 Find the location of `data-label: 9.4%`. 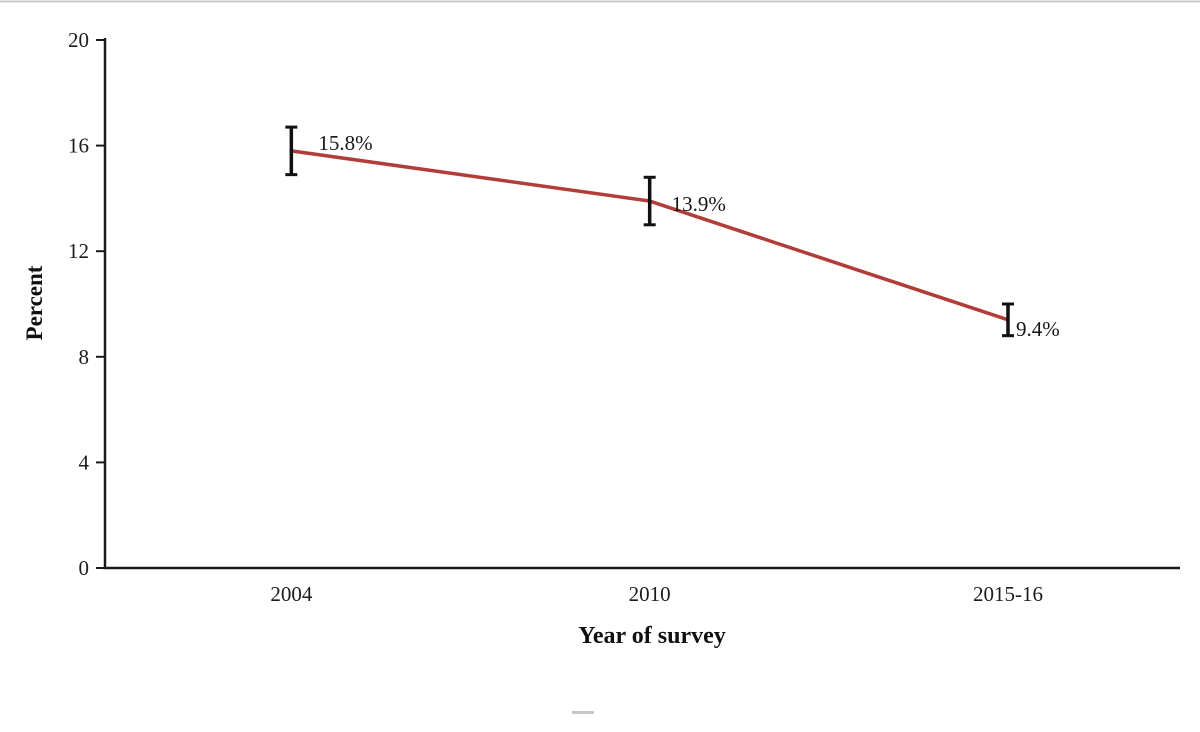

data-label: 9.4% is located at coordinates (1038, 329).